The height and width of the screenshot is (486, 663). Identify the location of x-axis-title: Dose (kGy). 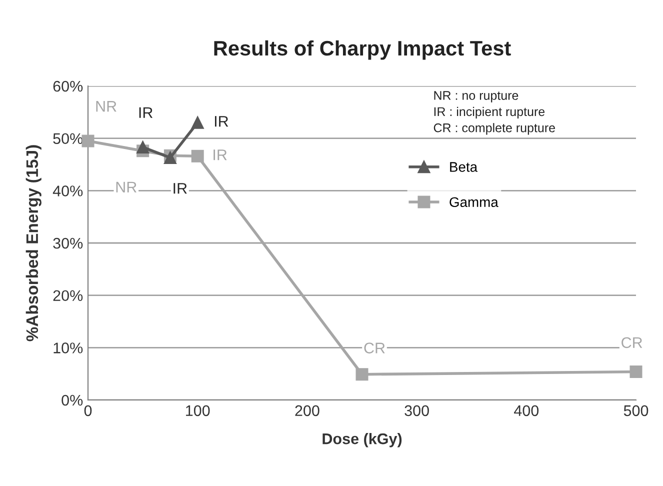
(362, 440).